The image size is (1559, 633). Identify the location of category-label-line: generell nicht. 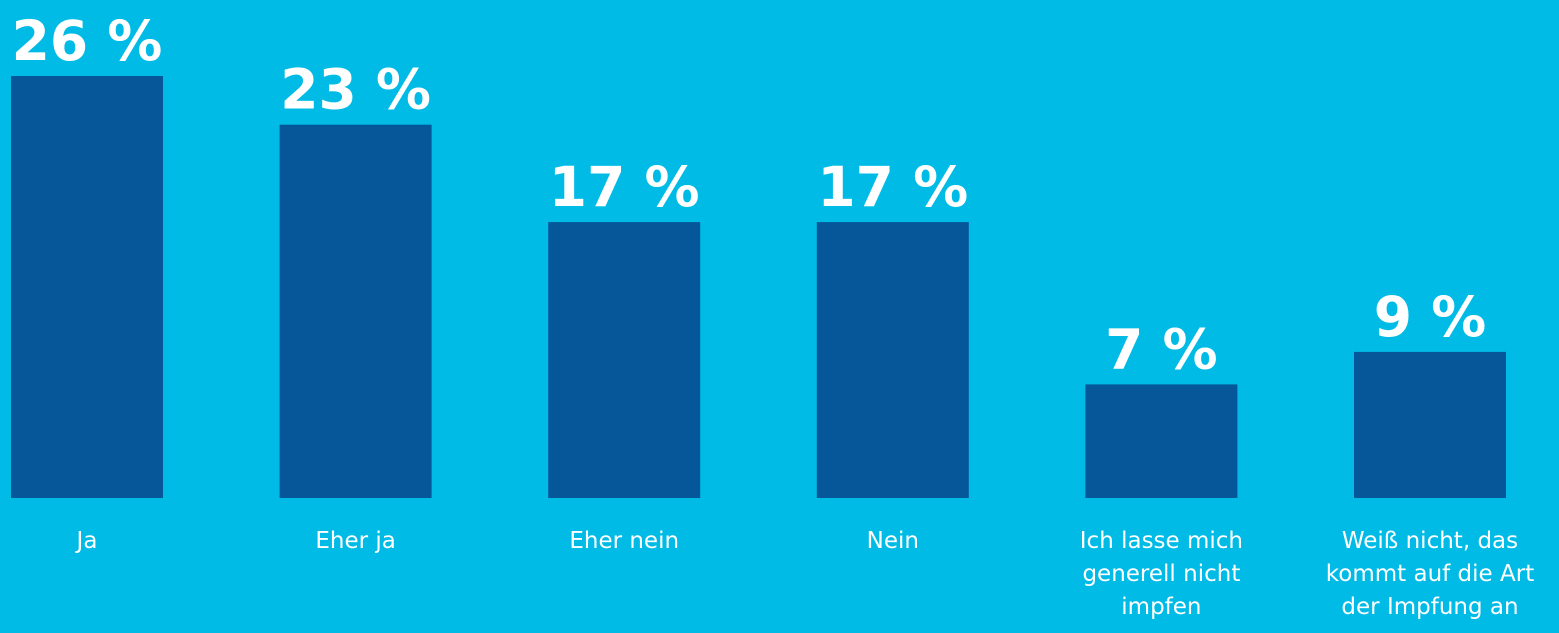
(1161, 574).